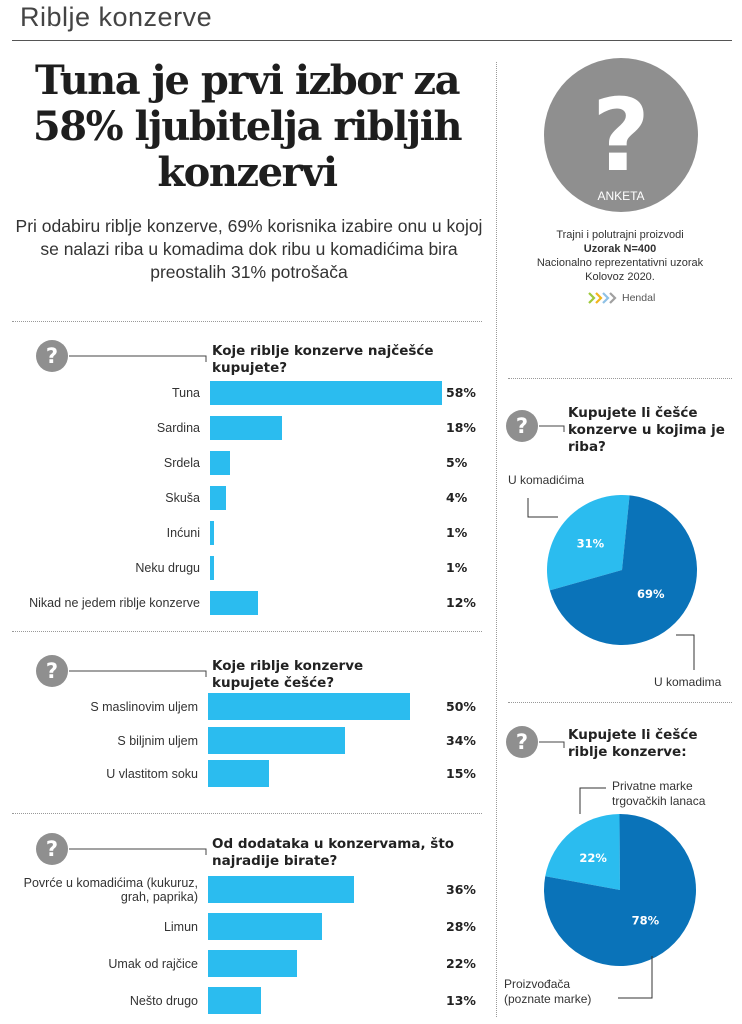  I want to click on bar-value-label: 18%, so click(461, 427).